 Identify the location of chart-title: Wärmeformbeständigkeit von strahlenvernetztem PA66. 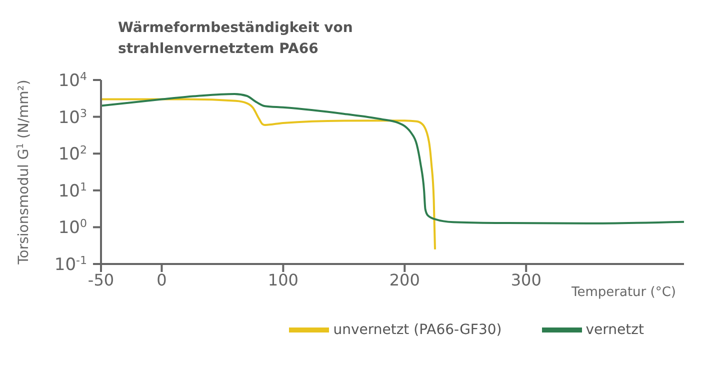
(236, 39).